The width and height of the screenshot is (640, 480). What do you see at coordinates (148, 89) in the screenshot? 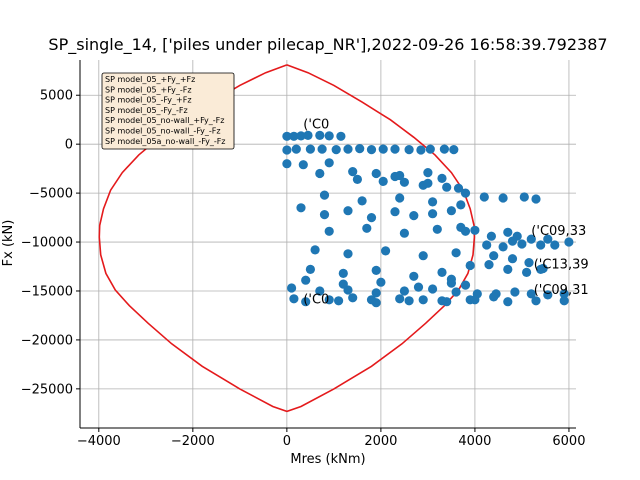
I see `legend-entry: SP model_05_+Fy_-Fz` at bounding box center [148, 89].